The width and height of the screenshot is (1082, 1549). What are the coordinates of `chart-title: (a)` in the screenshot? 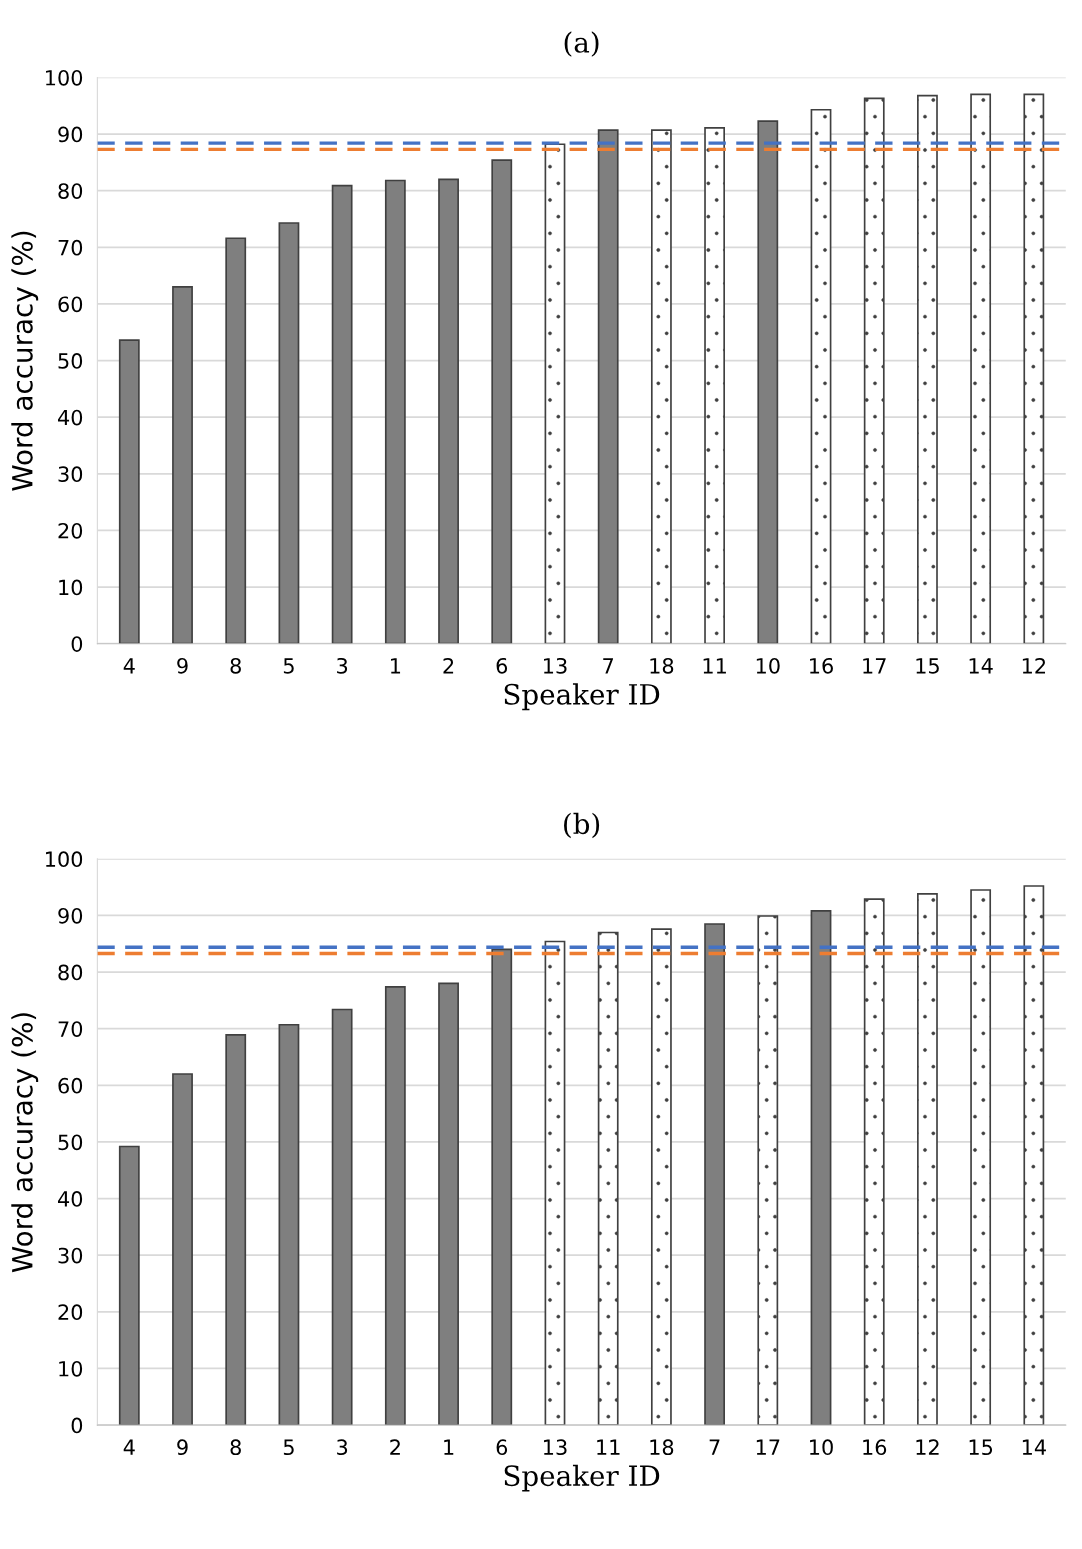 It's located at (581, 44).